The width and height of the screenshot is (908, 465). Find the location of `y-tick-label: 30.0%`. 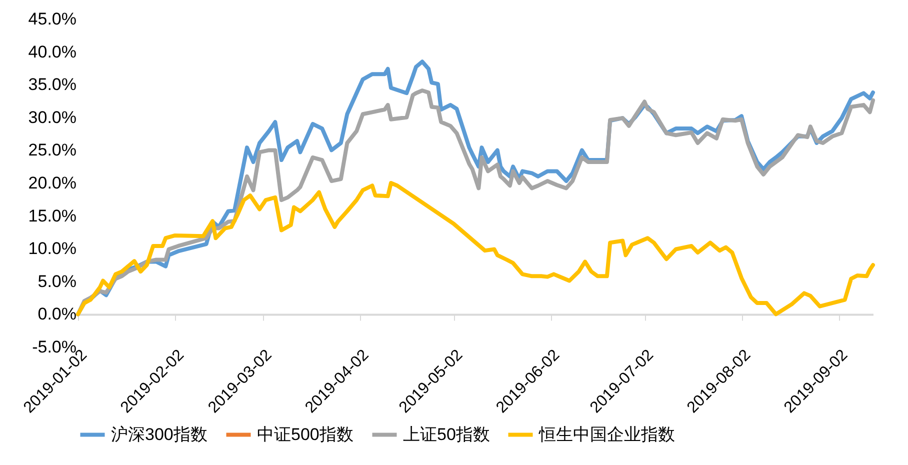

y-tick-label: 30.0% is located at coordinates (52, 117).